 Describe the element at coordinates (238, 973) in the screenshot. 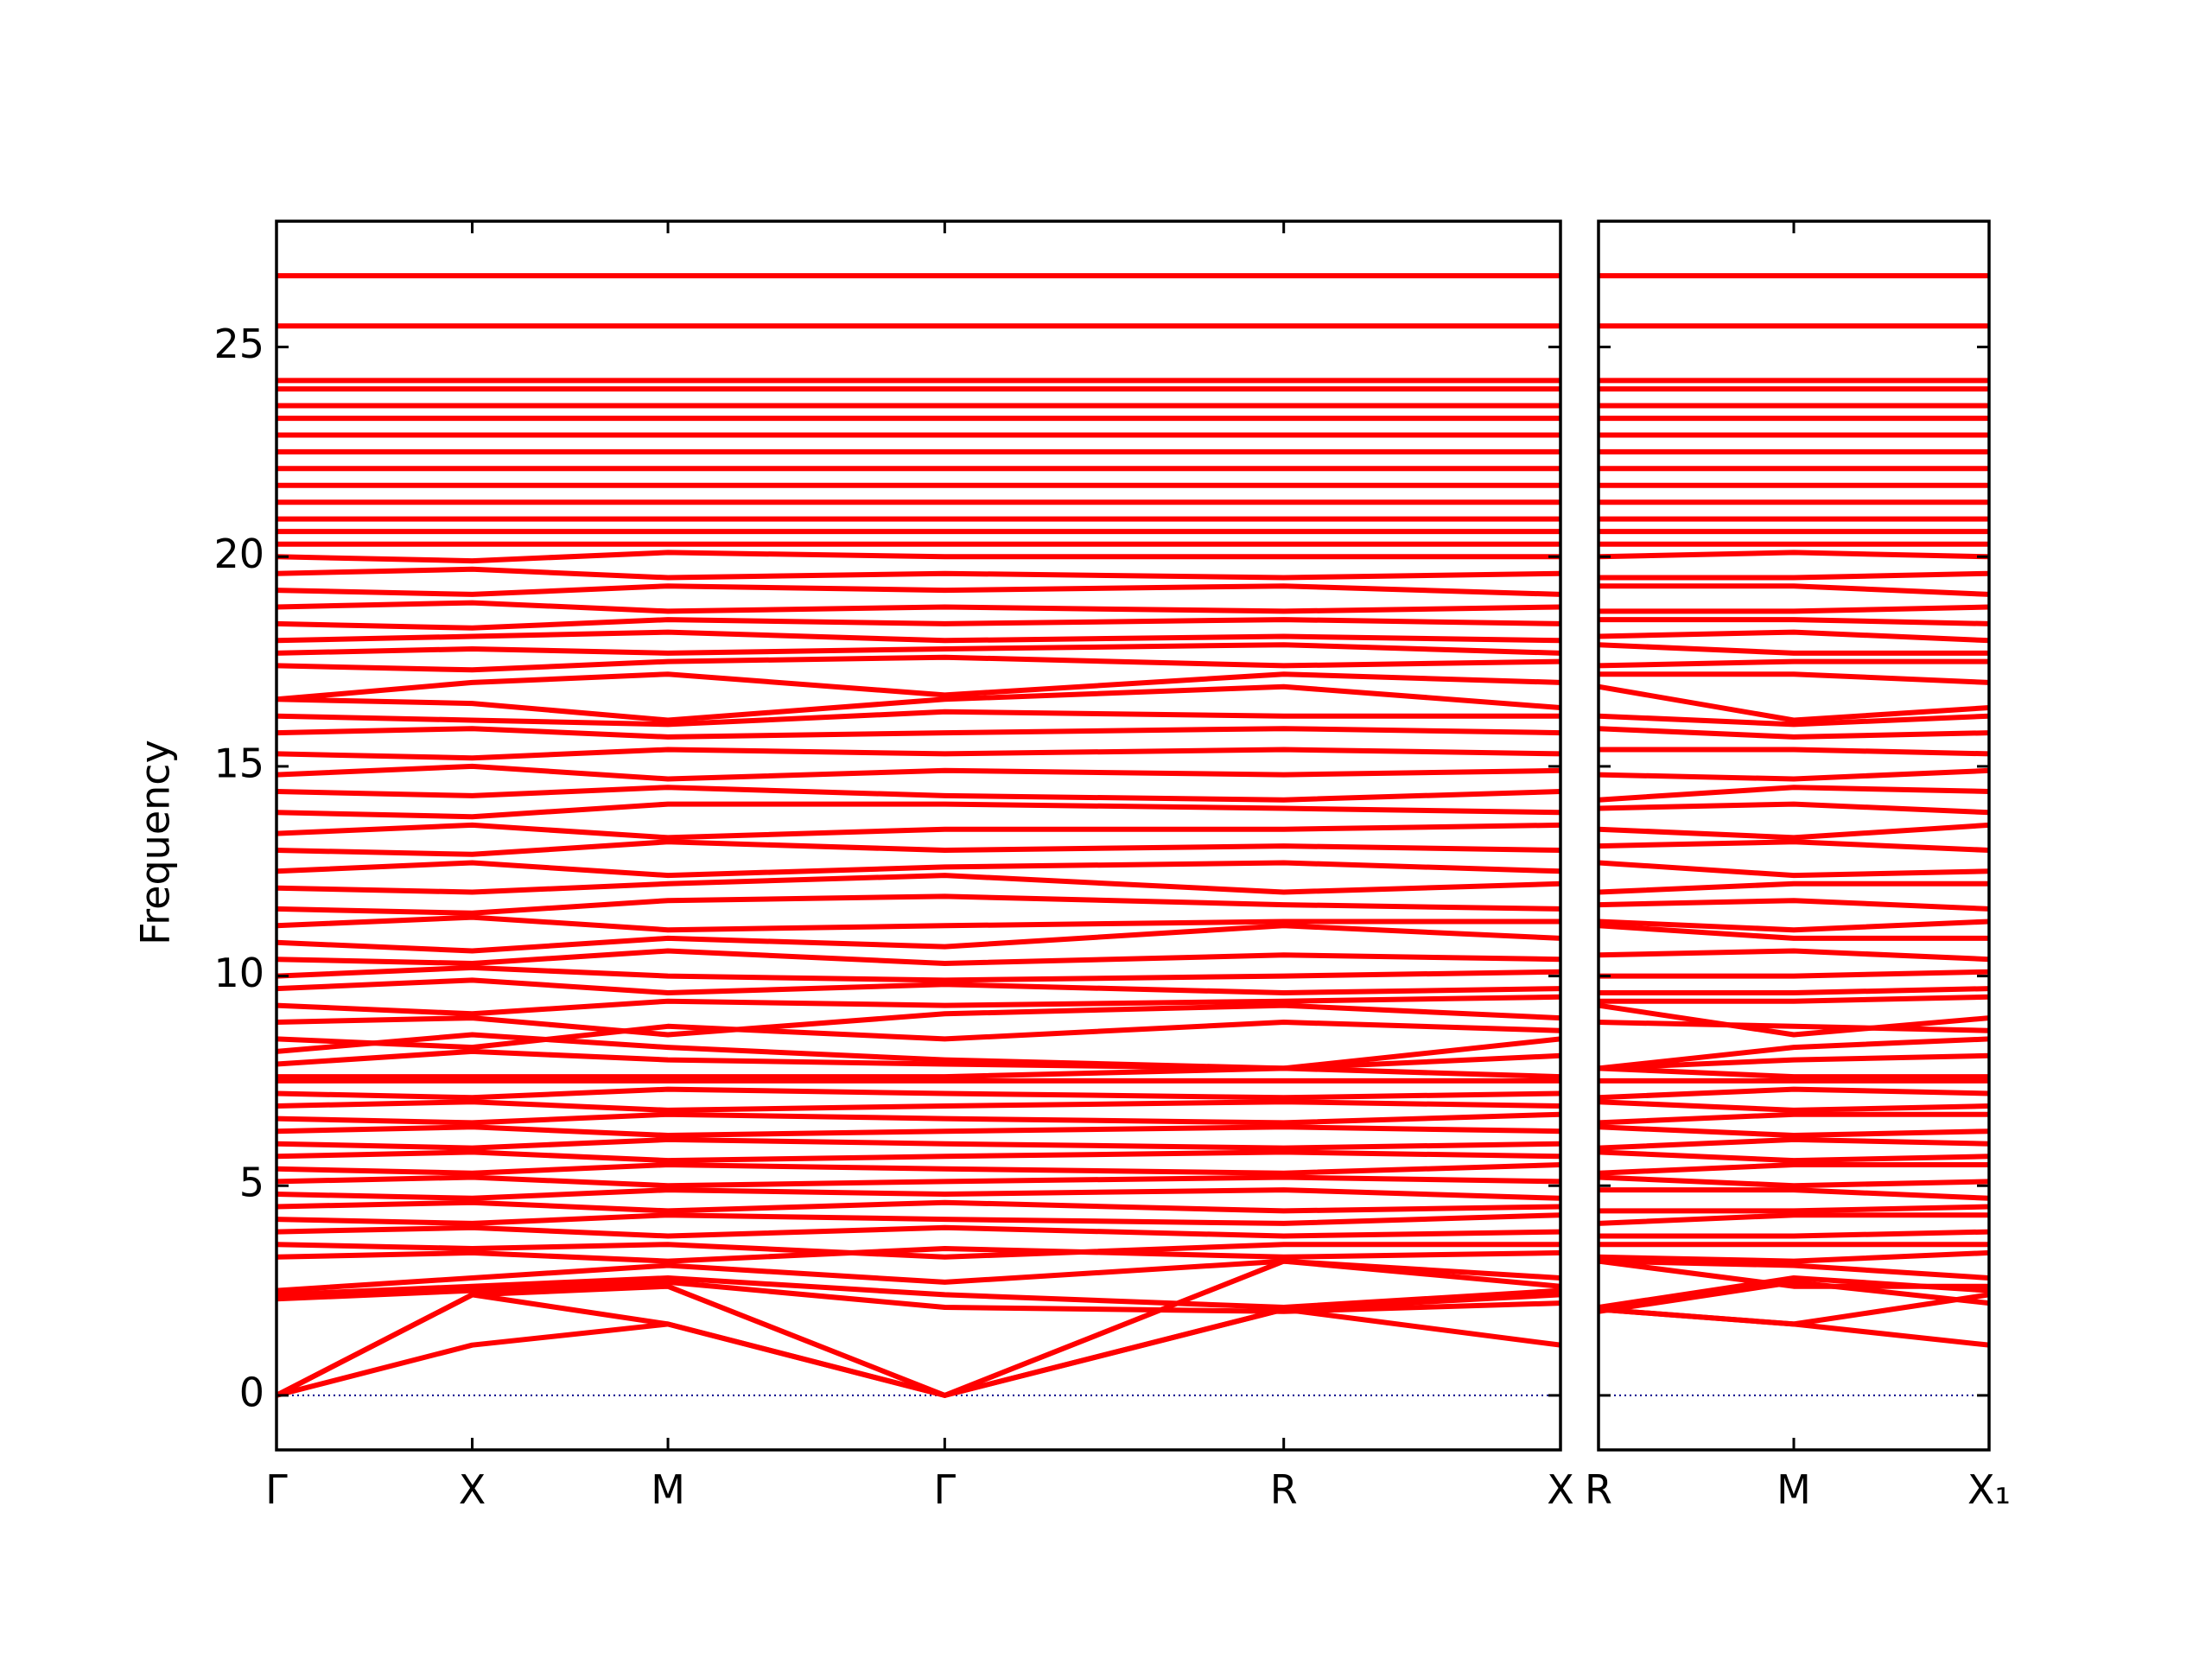

I see `y-tick-label: 10` at that location.